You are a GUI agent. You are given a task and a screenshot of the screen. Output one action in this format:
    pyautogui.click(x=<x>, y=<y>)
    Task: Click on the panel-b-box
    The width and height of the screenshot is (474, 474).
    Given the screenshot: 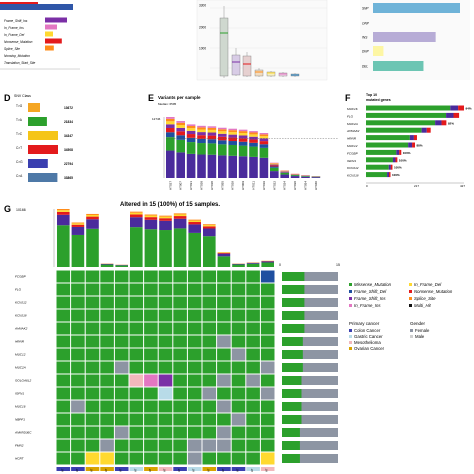 What is the action you would take?
    pyautogui.click(x=247, y=66)
    